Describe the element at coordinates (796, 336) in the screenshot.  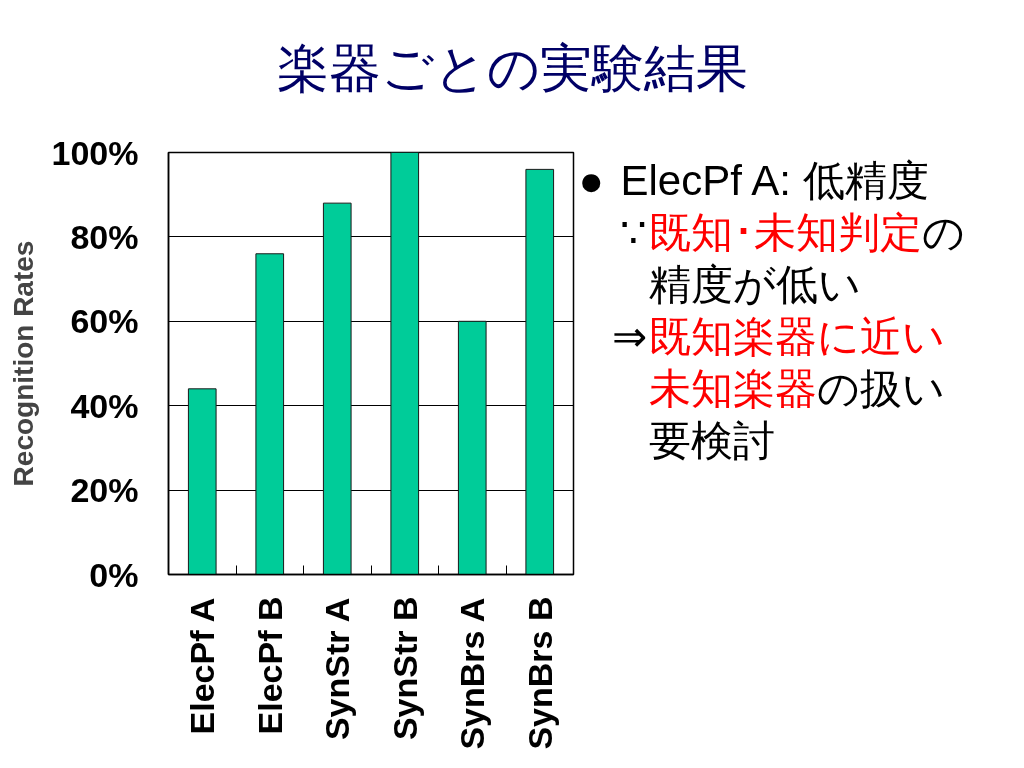
I see `text: 既知楽器に近い` at that location.